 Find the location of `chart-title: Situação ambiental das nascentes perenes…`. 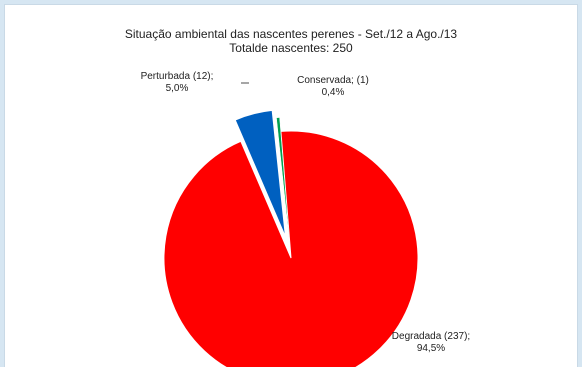

chart-title: Situação ambiental das nascentes perenes… is located at coordinates (291, 34).